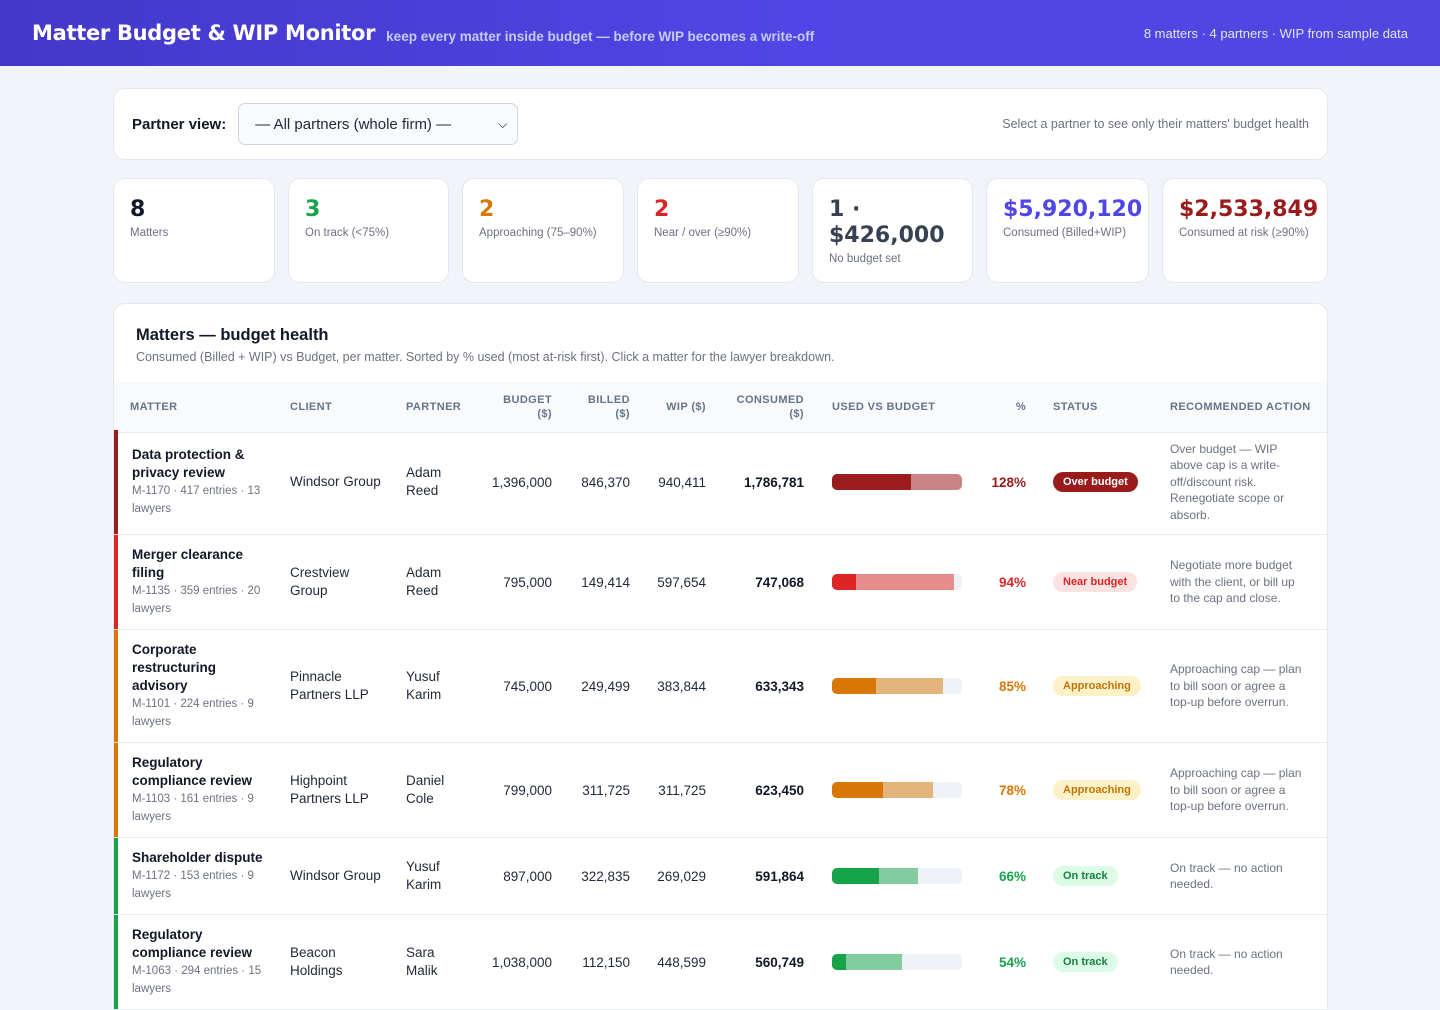 The image size is (1440, 1010). Describe the element at coordinates (434, 407) in the screenshot. I see `col-partner: PARTNER` at that location.